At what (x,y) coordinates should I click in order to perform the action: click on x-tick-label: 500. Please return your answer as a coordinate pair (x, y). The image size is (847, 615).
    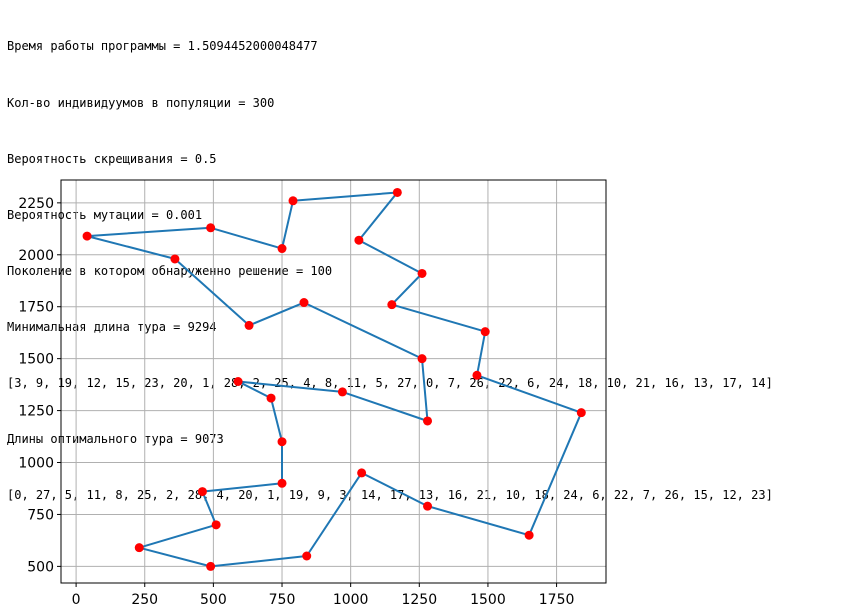
    Looking at the image, I should click on (213, 600).